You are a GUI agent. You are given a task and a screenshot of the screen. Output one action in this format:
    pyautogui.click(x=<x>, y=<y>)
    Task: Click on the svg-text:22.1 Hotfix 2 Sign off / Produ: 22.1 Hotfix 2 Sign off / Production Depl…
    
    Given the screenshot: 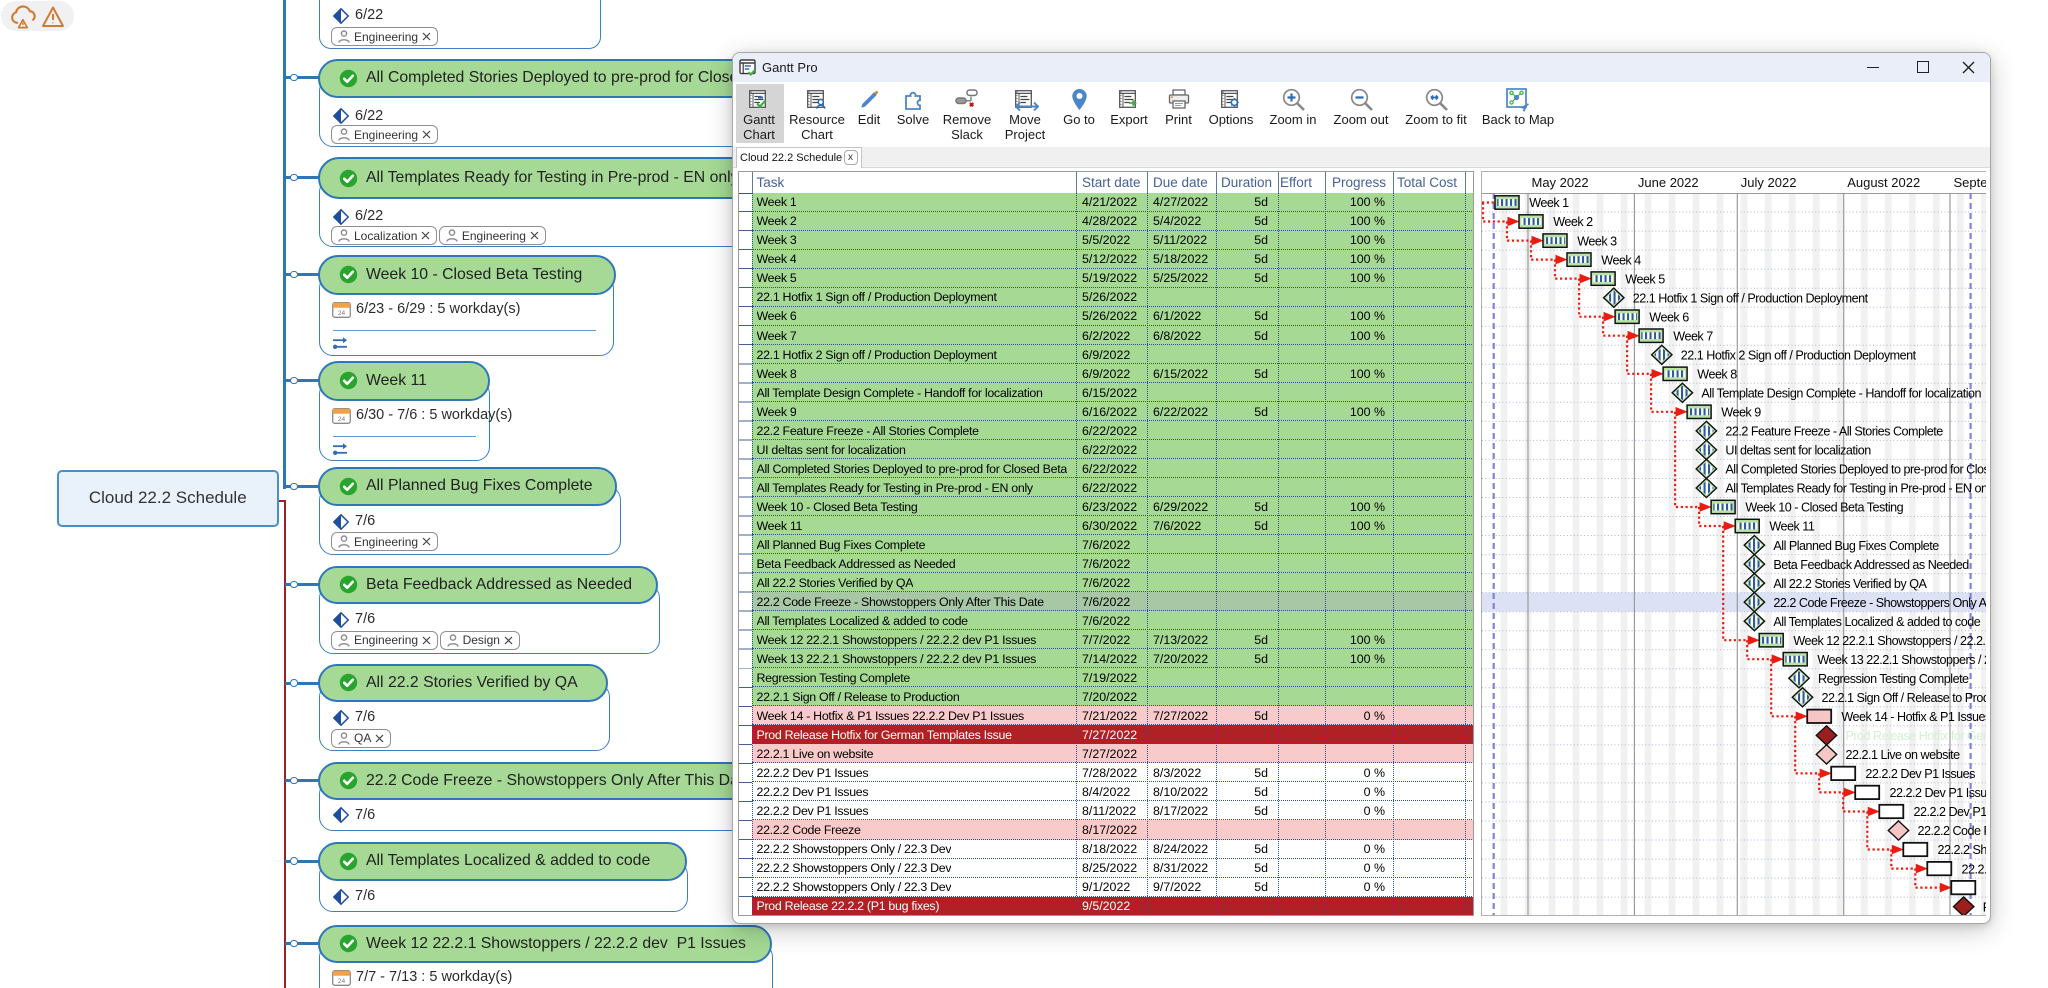 What is the action you would take?
    pyautogui.click(x=1798, y=355)
    